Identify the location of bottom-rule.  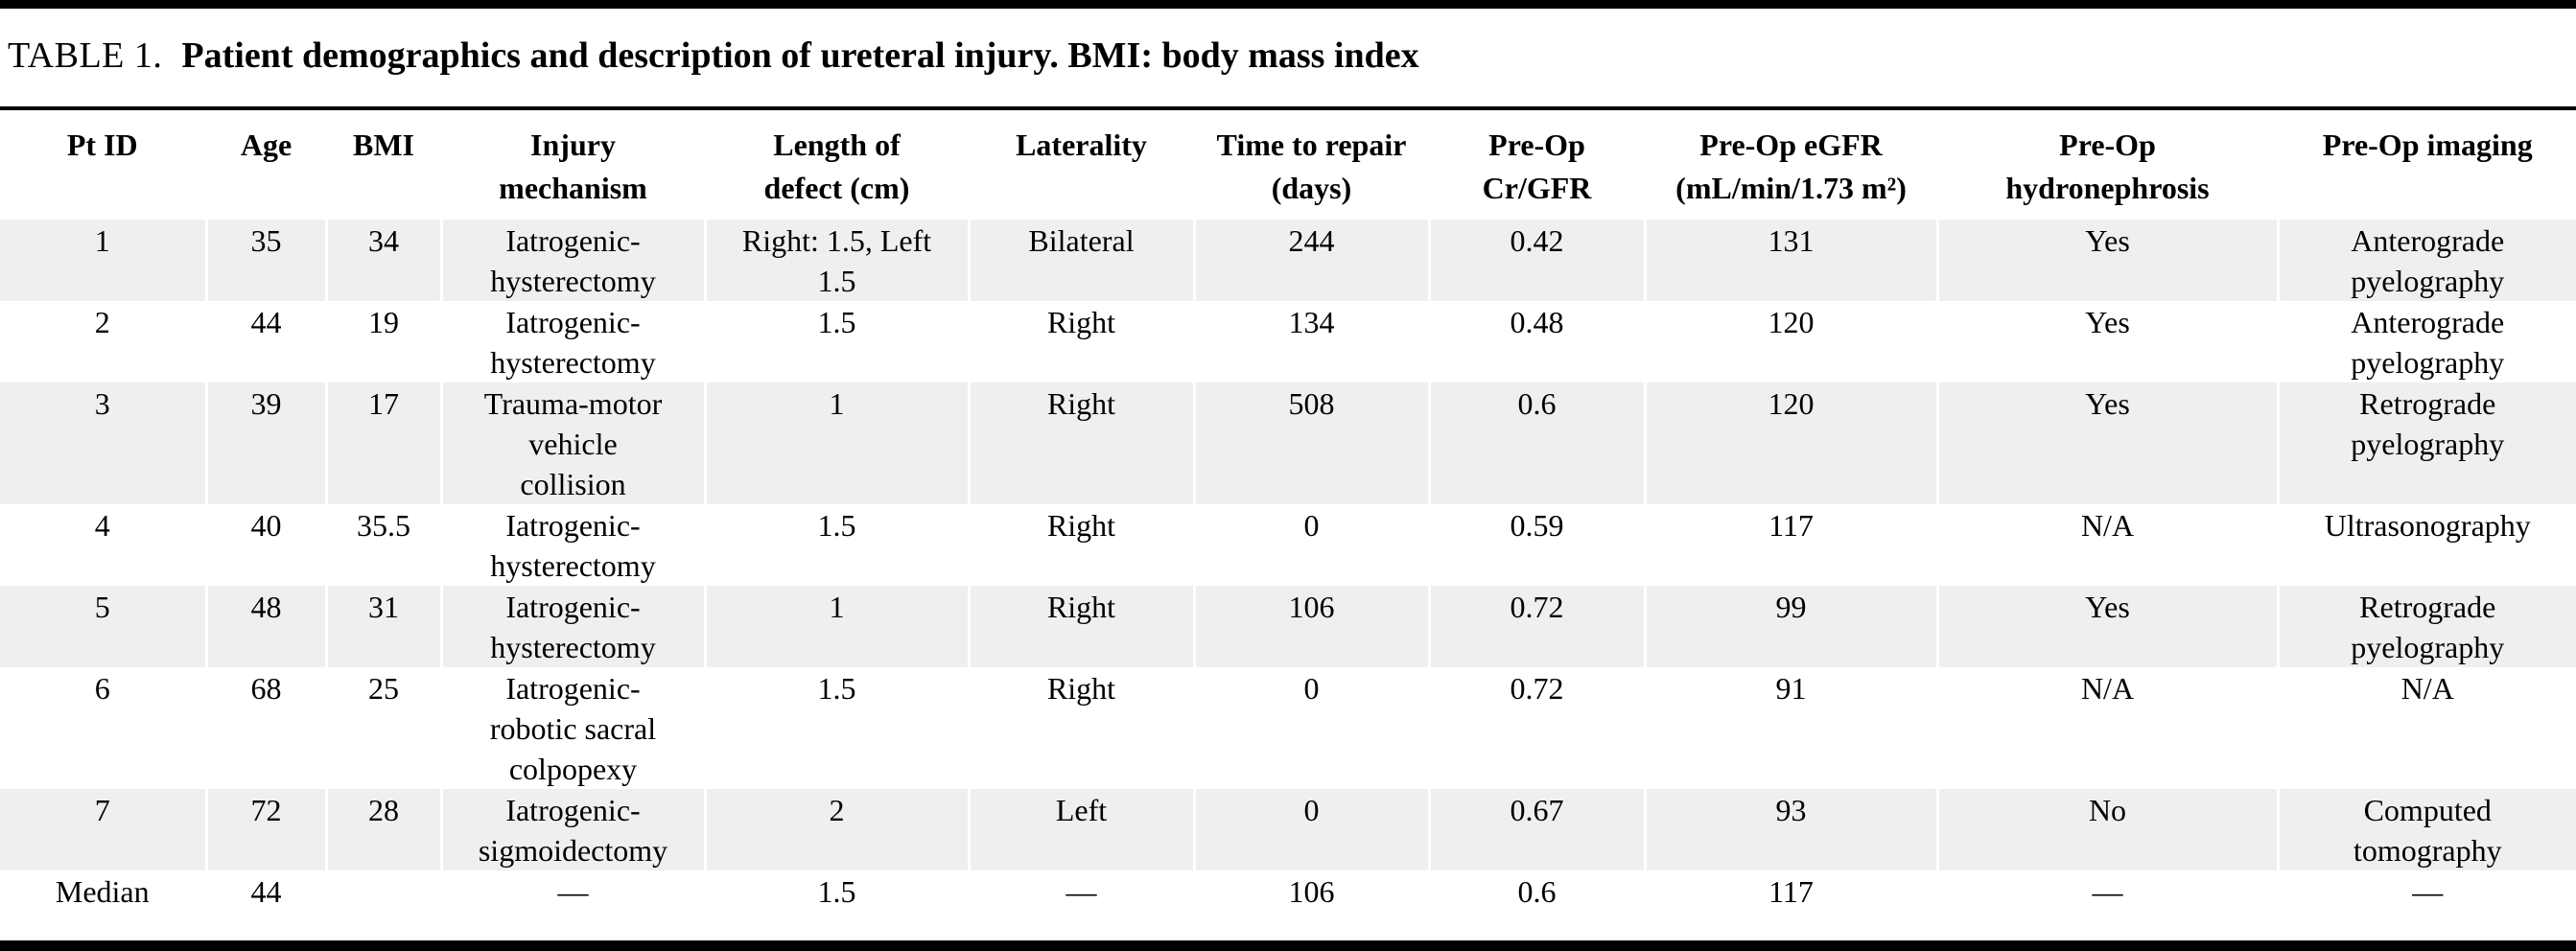
(1288, 945).